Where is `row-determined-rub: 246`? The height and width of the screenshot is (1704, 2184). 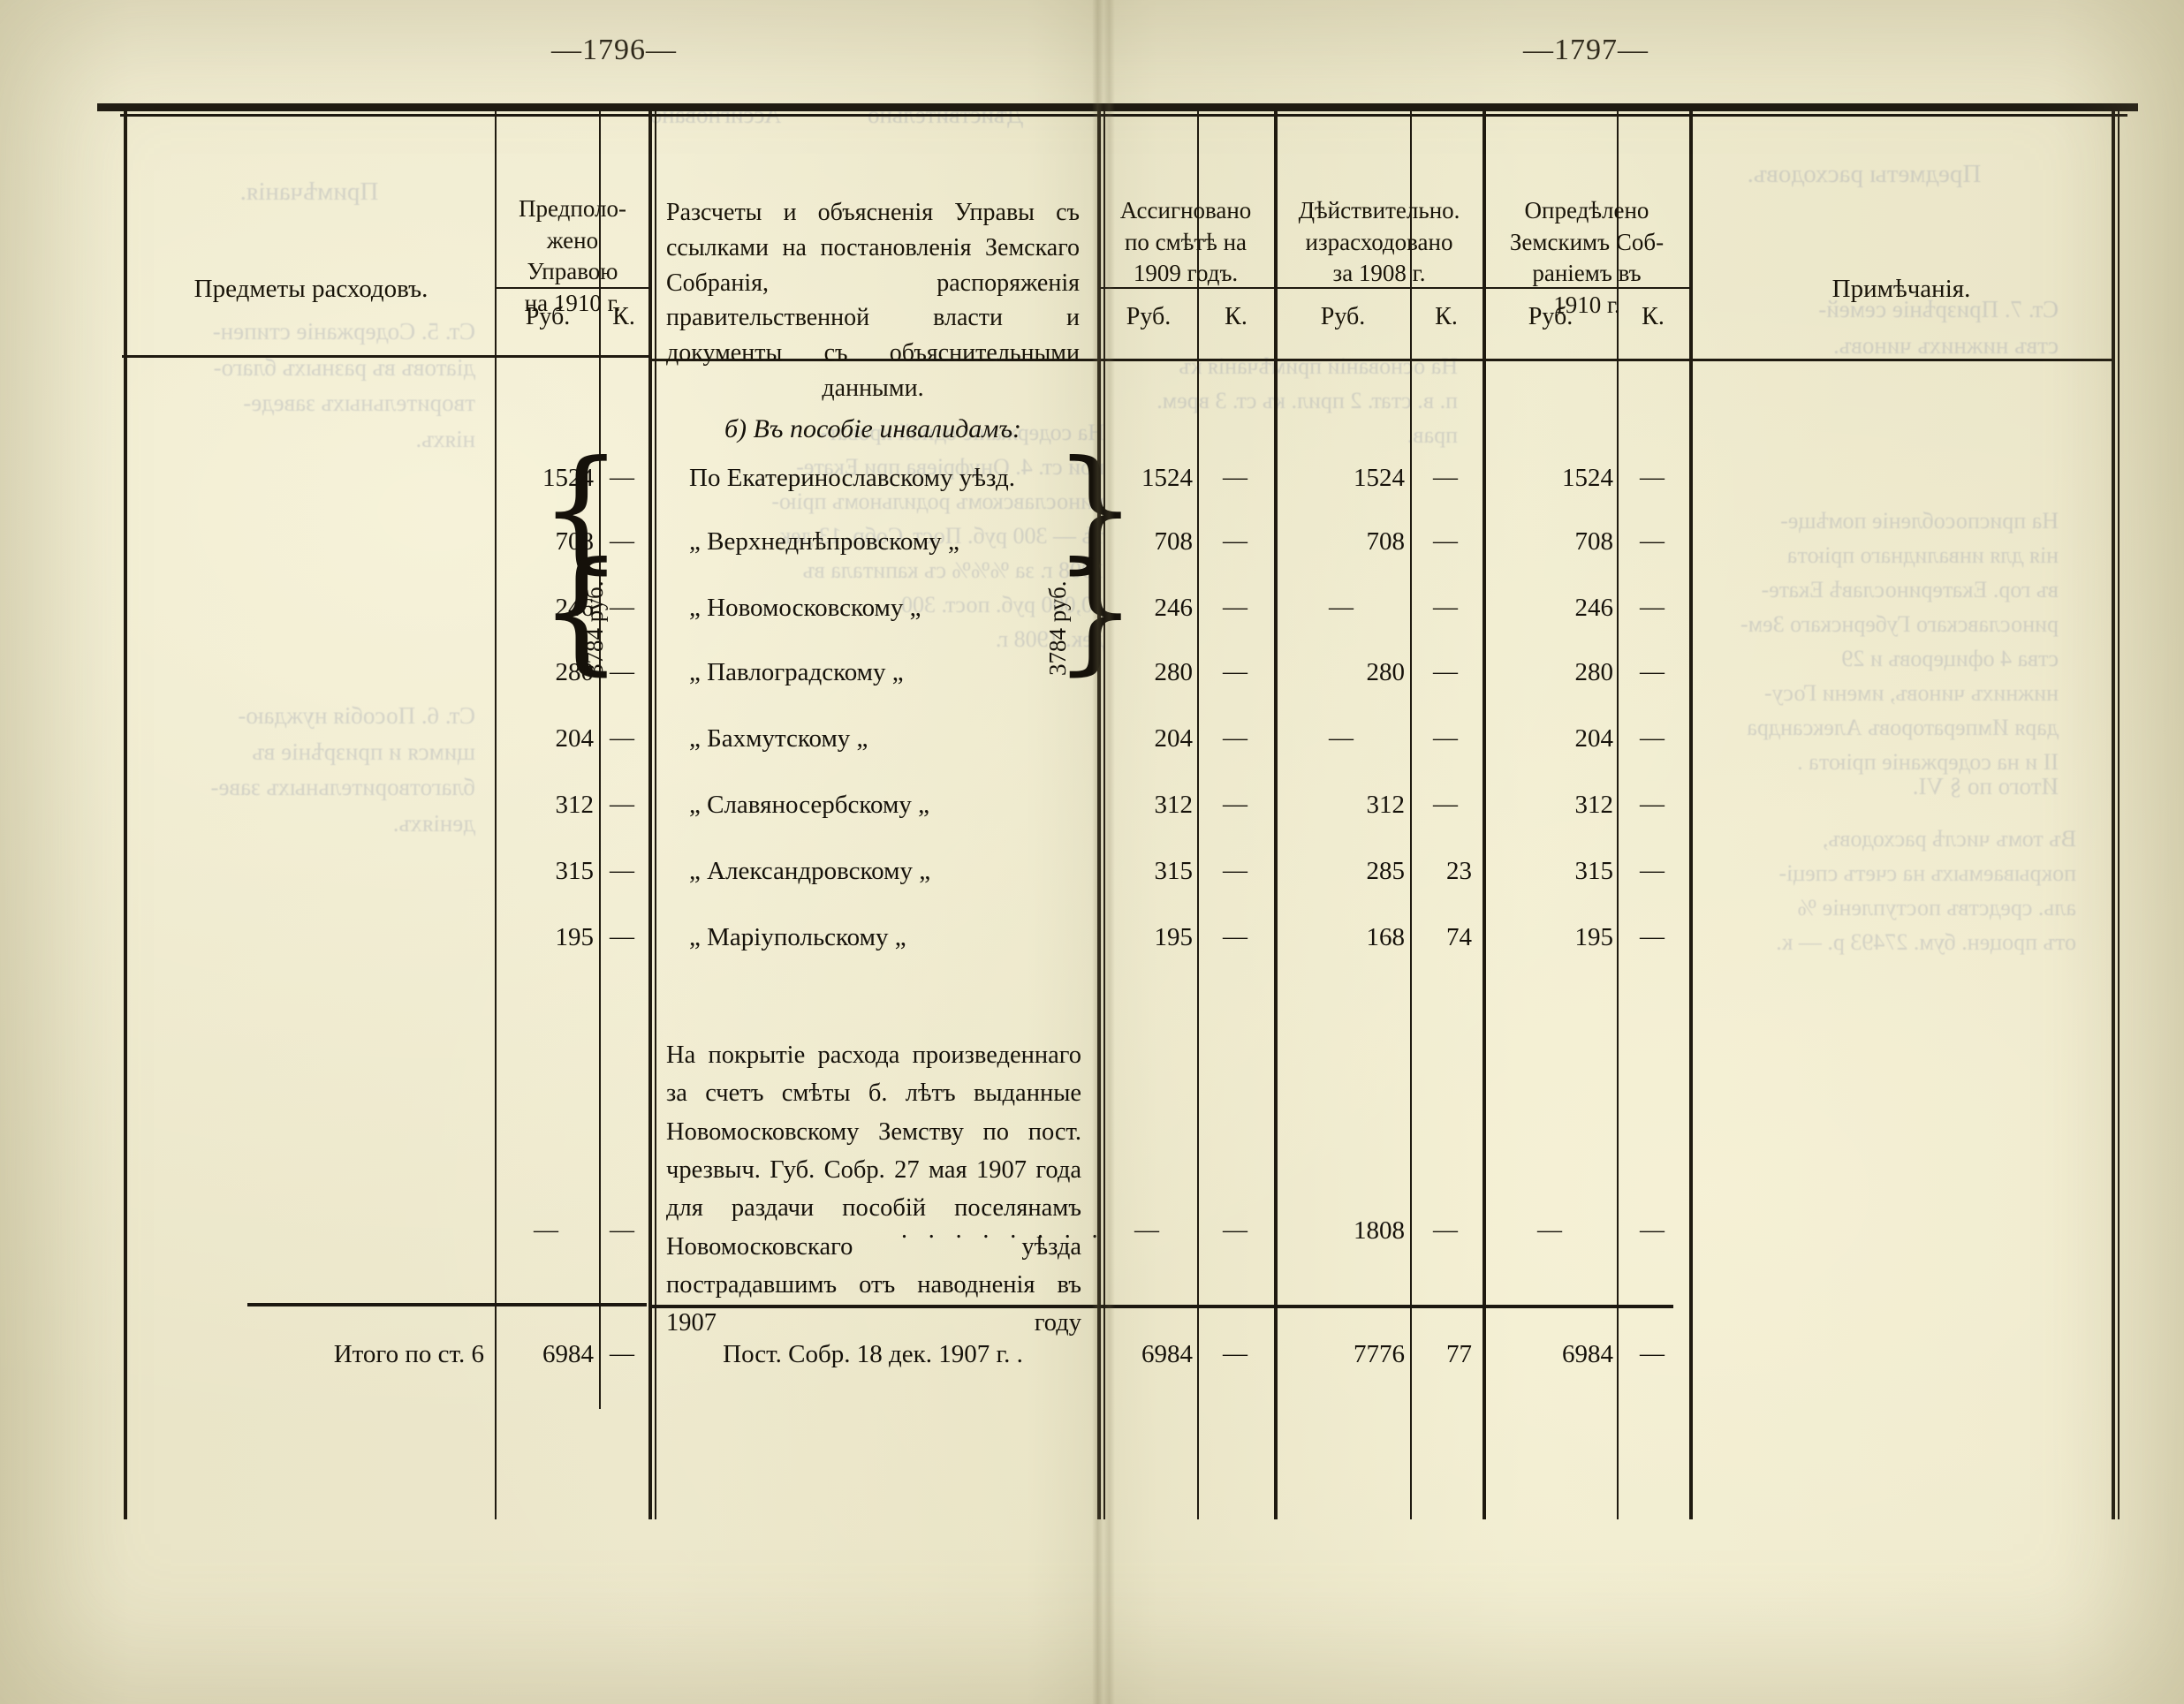 row-determined-rub: 246 is located at coordinates (1594, 608).